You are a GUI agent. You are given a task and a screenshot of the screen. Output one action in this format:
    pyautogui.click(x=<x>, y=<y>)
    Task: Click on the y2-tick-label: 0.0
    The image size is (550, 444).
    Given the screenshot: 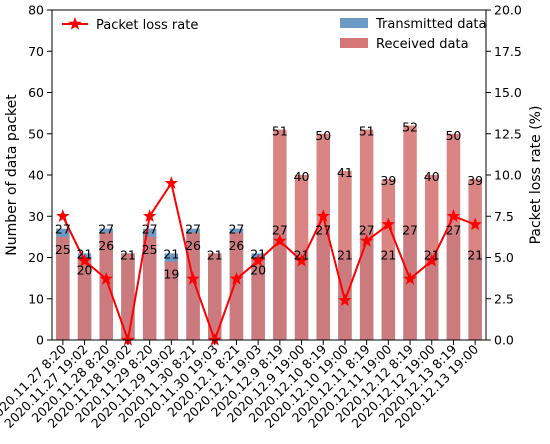 What is the action you would take?
    pyautogui.click(x=504, y=340)
    